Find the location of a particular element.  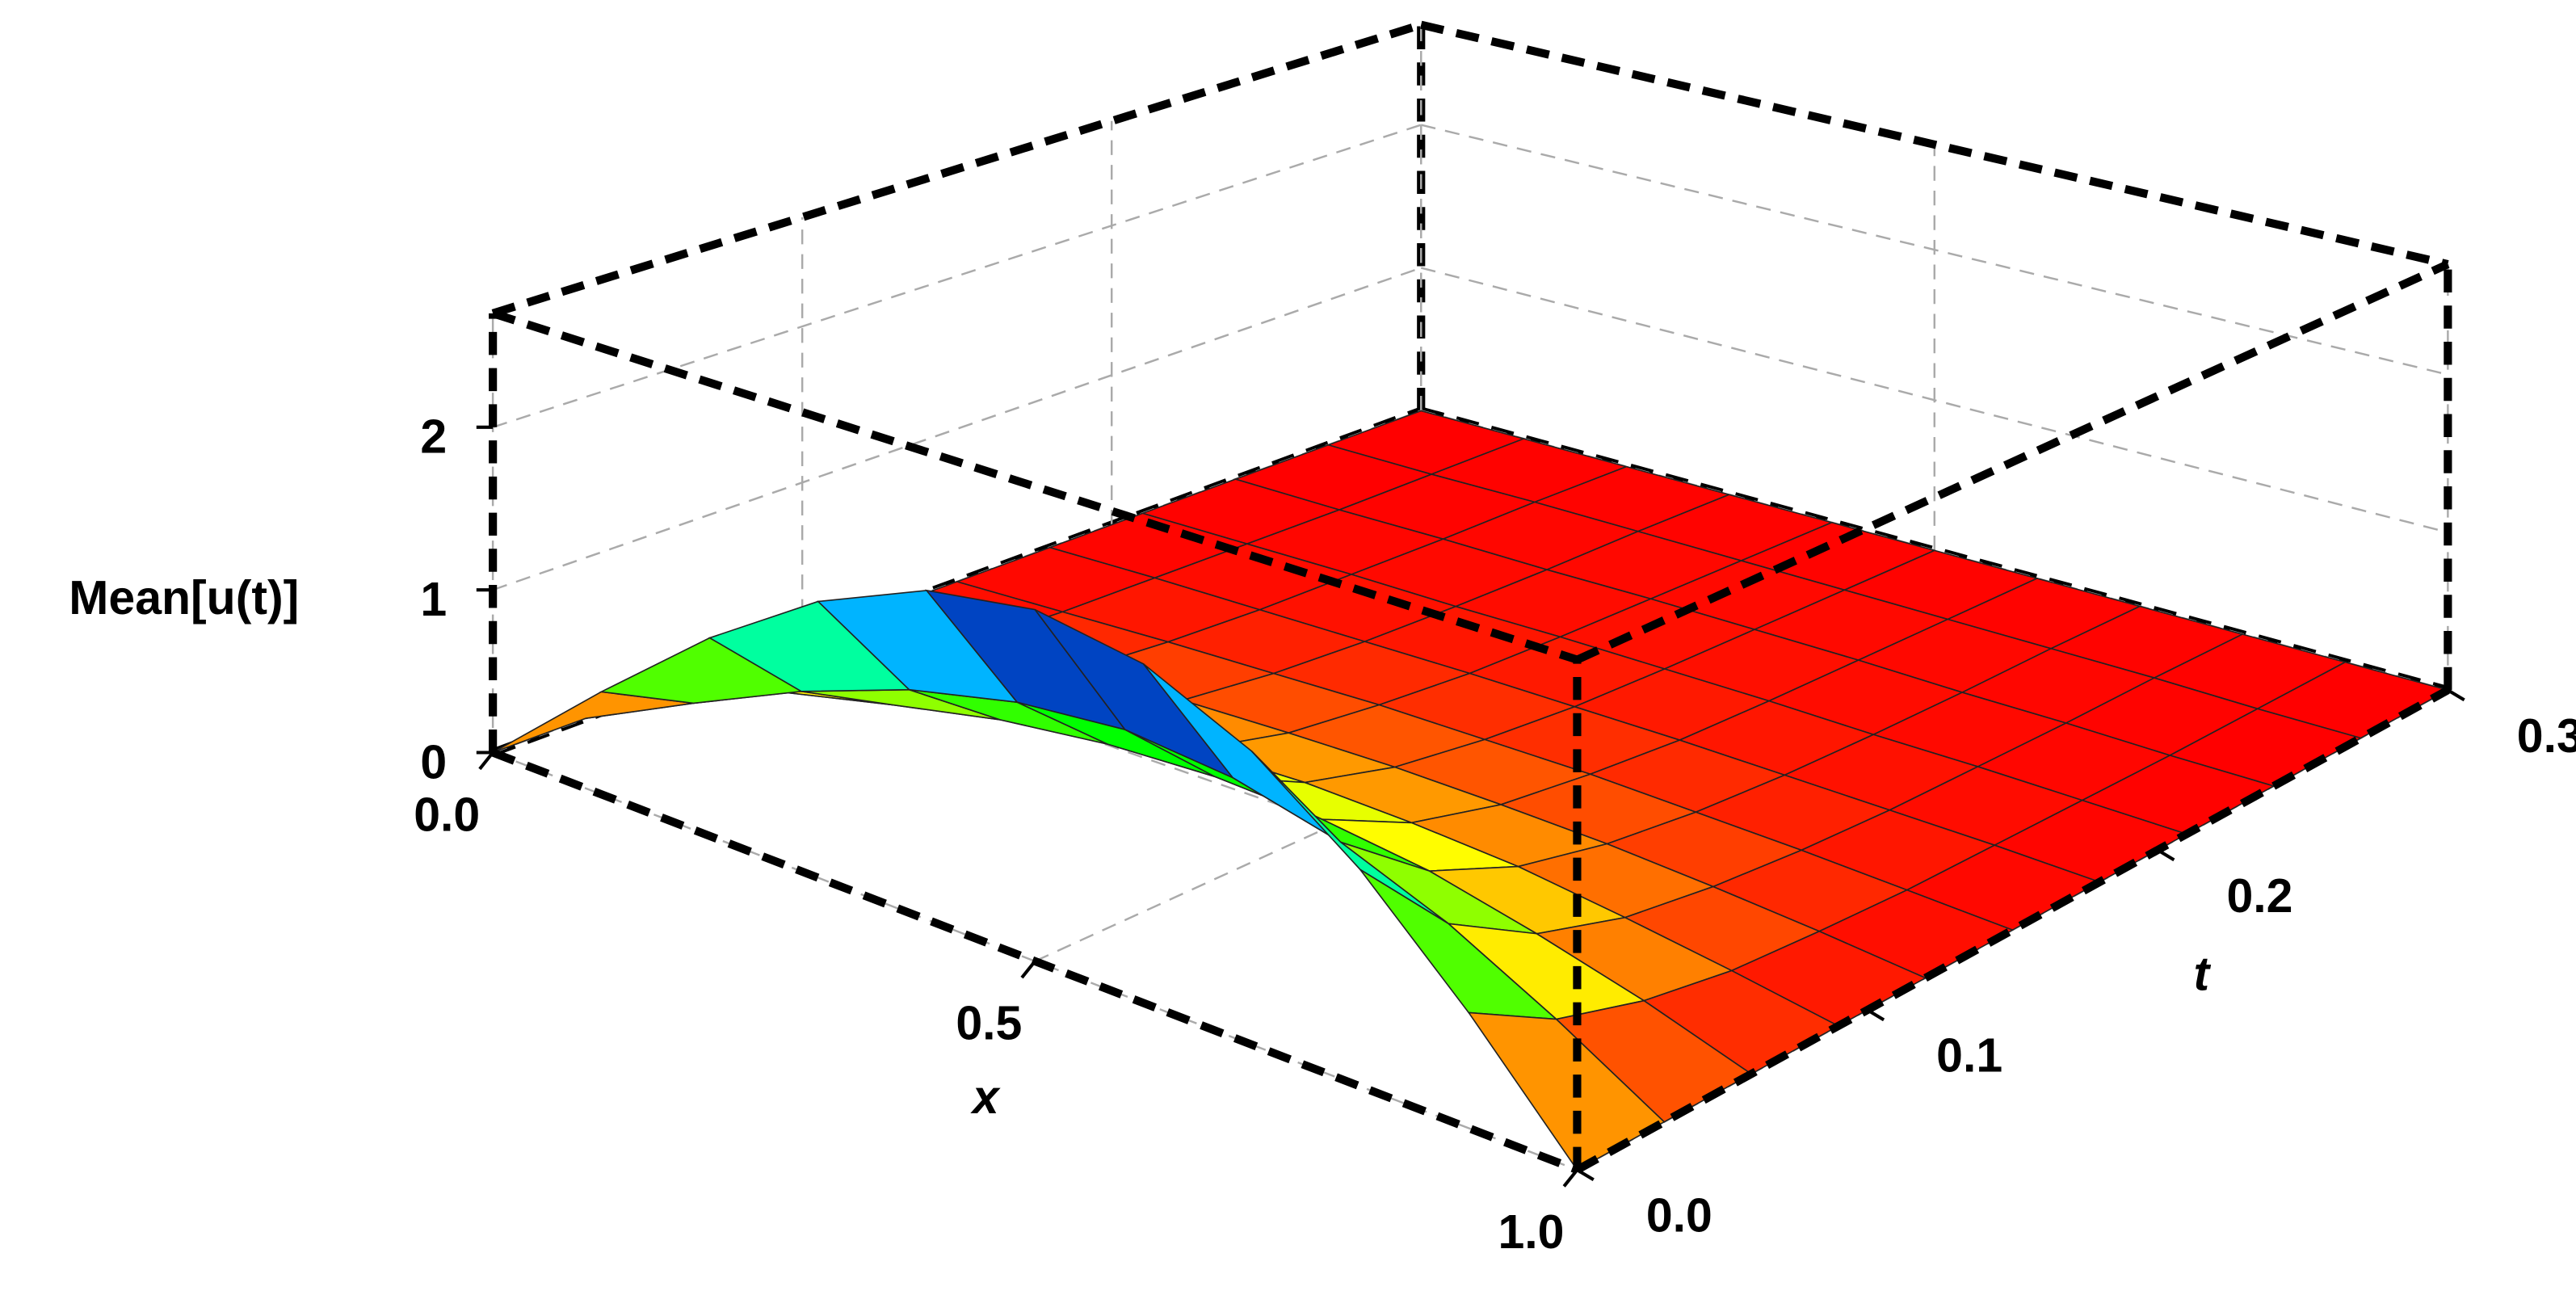

t-tick-label: 0.3 is located at coordinates (2546, 736).